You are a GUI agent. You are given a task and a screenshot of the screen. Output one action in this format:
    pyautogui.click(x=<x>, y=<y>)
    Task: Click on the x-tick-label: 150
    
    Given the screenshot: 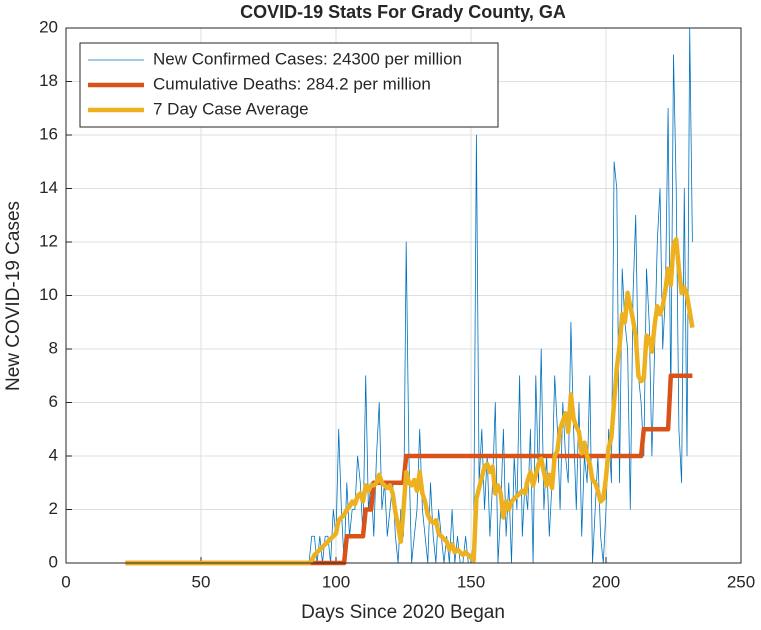 What is the action you would take?
    pyautogui.click(x=471, y=581)
    